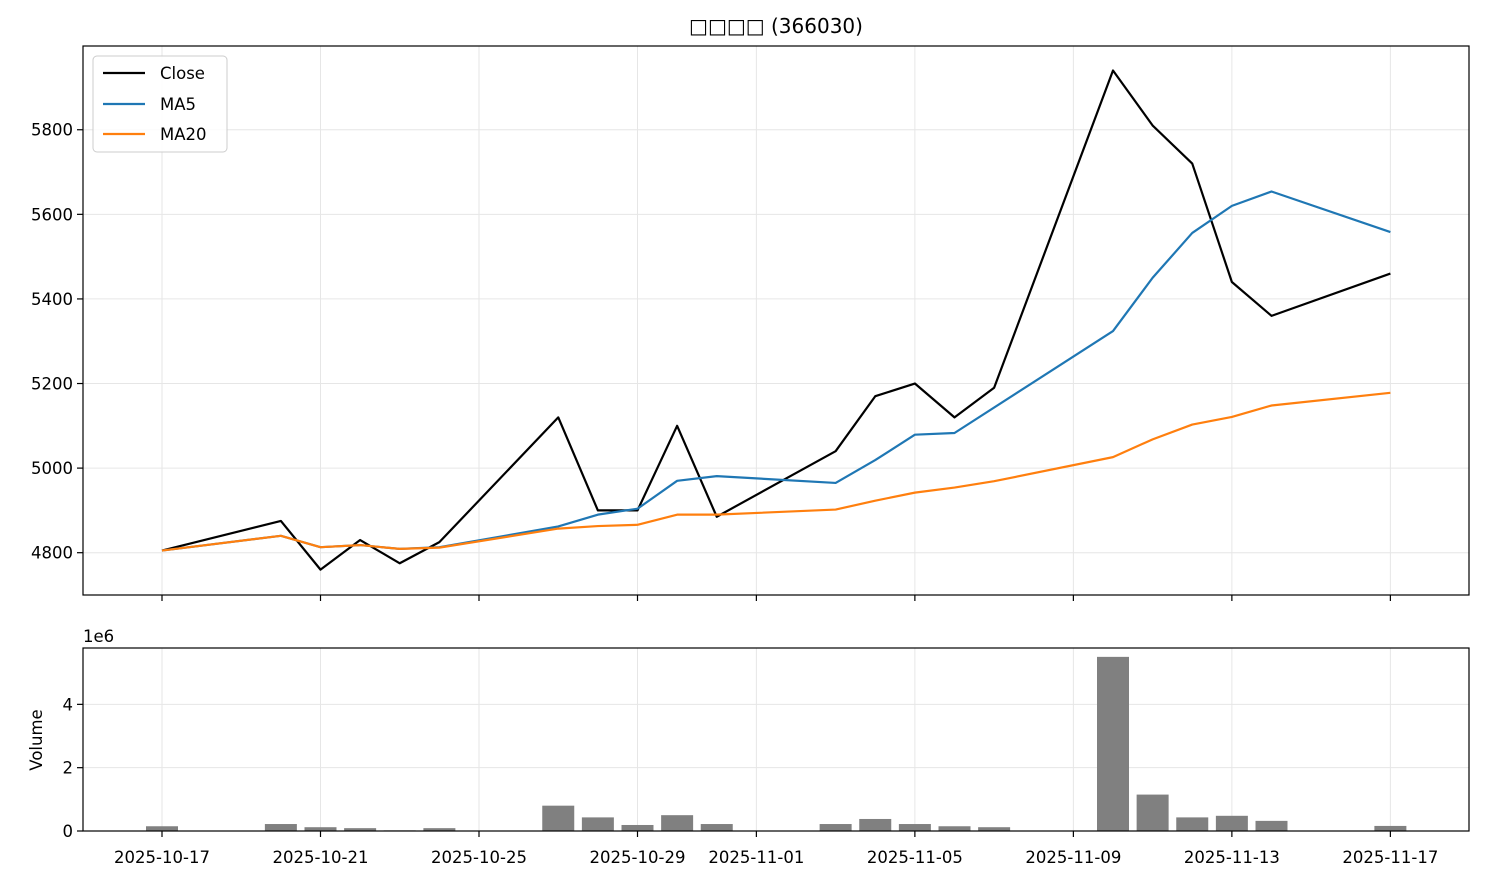 This screenshot has height=881, width=1485. What do you see at coordinates (52, 468) in the screenshot?
I see `price-y-tick-label: 5000` at bounding box center [52, 468].